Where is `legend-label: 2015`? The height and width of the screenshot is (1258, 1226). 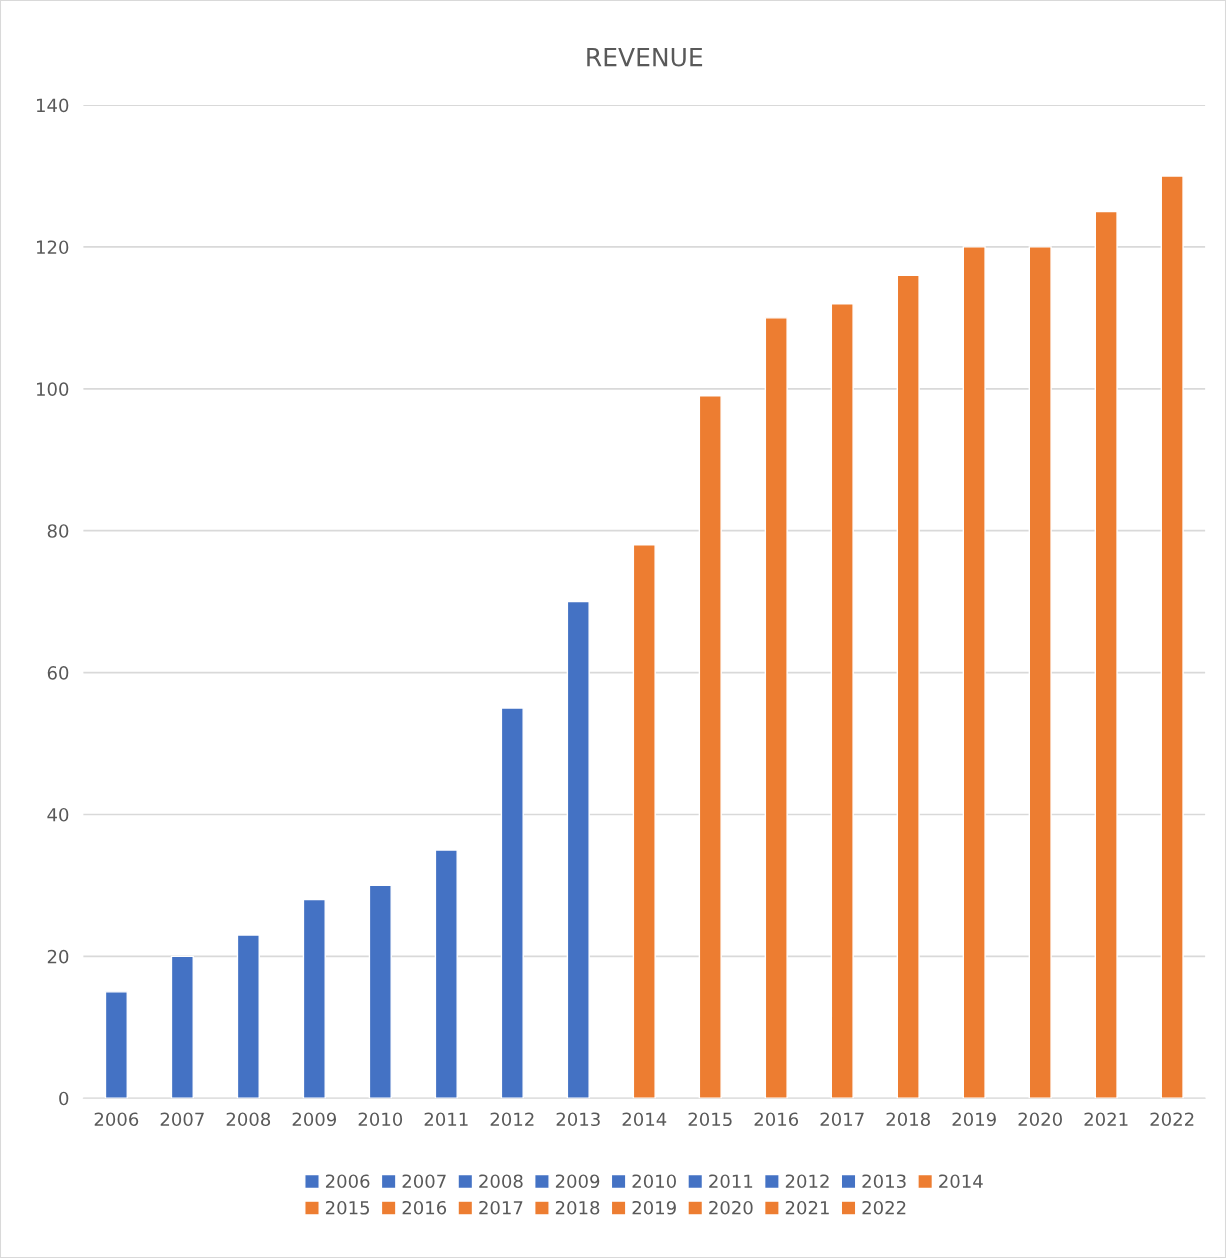
legend-label: 2015 is located at coordinates (347, 1207).